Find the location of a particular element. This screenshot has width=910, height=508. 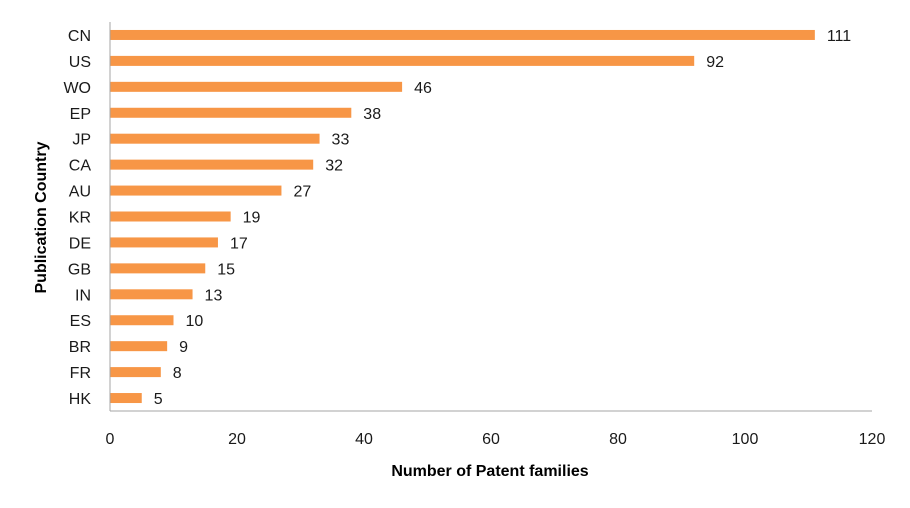

bar-jp is located at coordinates (215, 138).